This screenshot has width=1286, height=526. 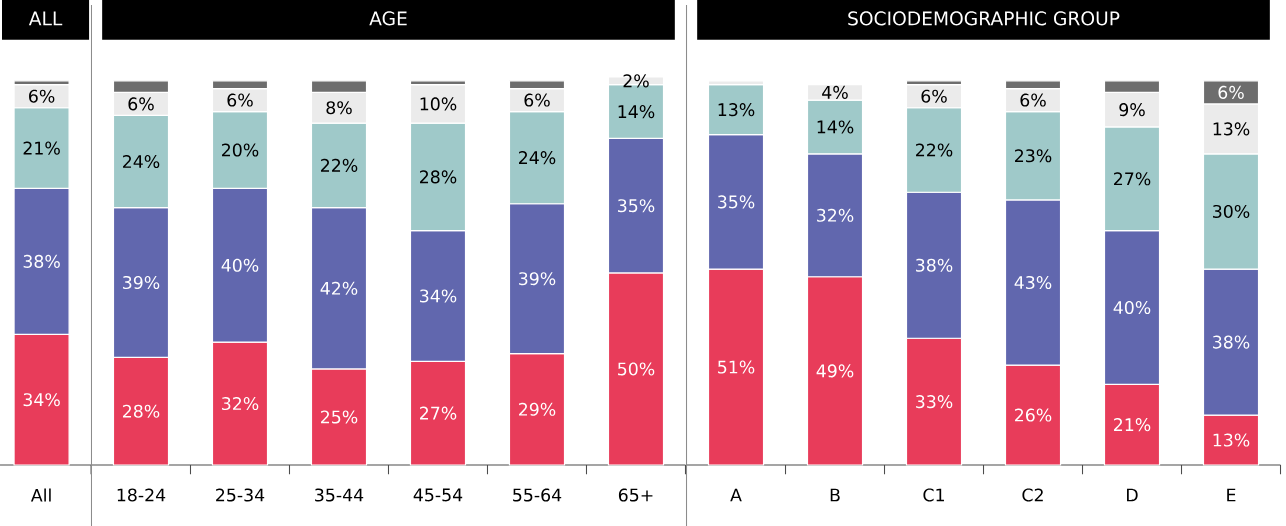 What do you see at coordinates (339, 495) in the screenshot?
I see `x-tick-label: 35-44` at bounding box center [339, 495].